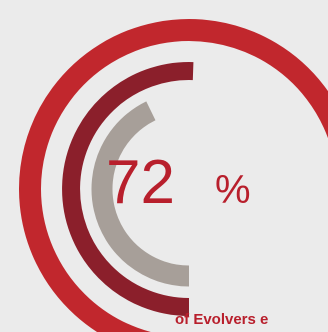 Image resolution: width=328 pixels, height=332 pixels. I want to click on percentage-sign: %, so click(233, 190).